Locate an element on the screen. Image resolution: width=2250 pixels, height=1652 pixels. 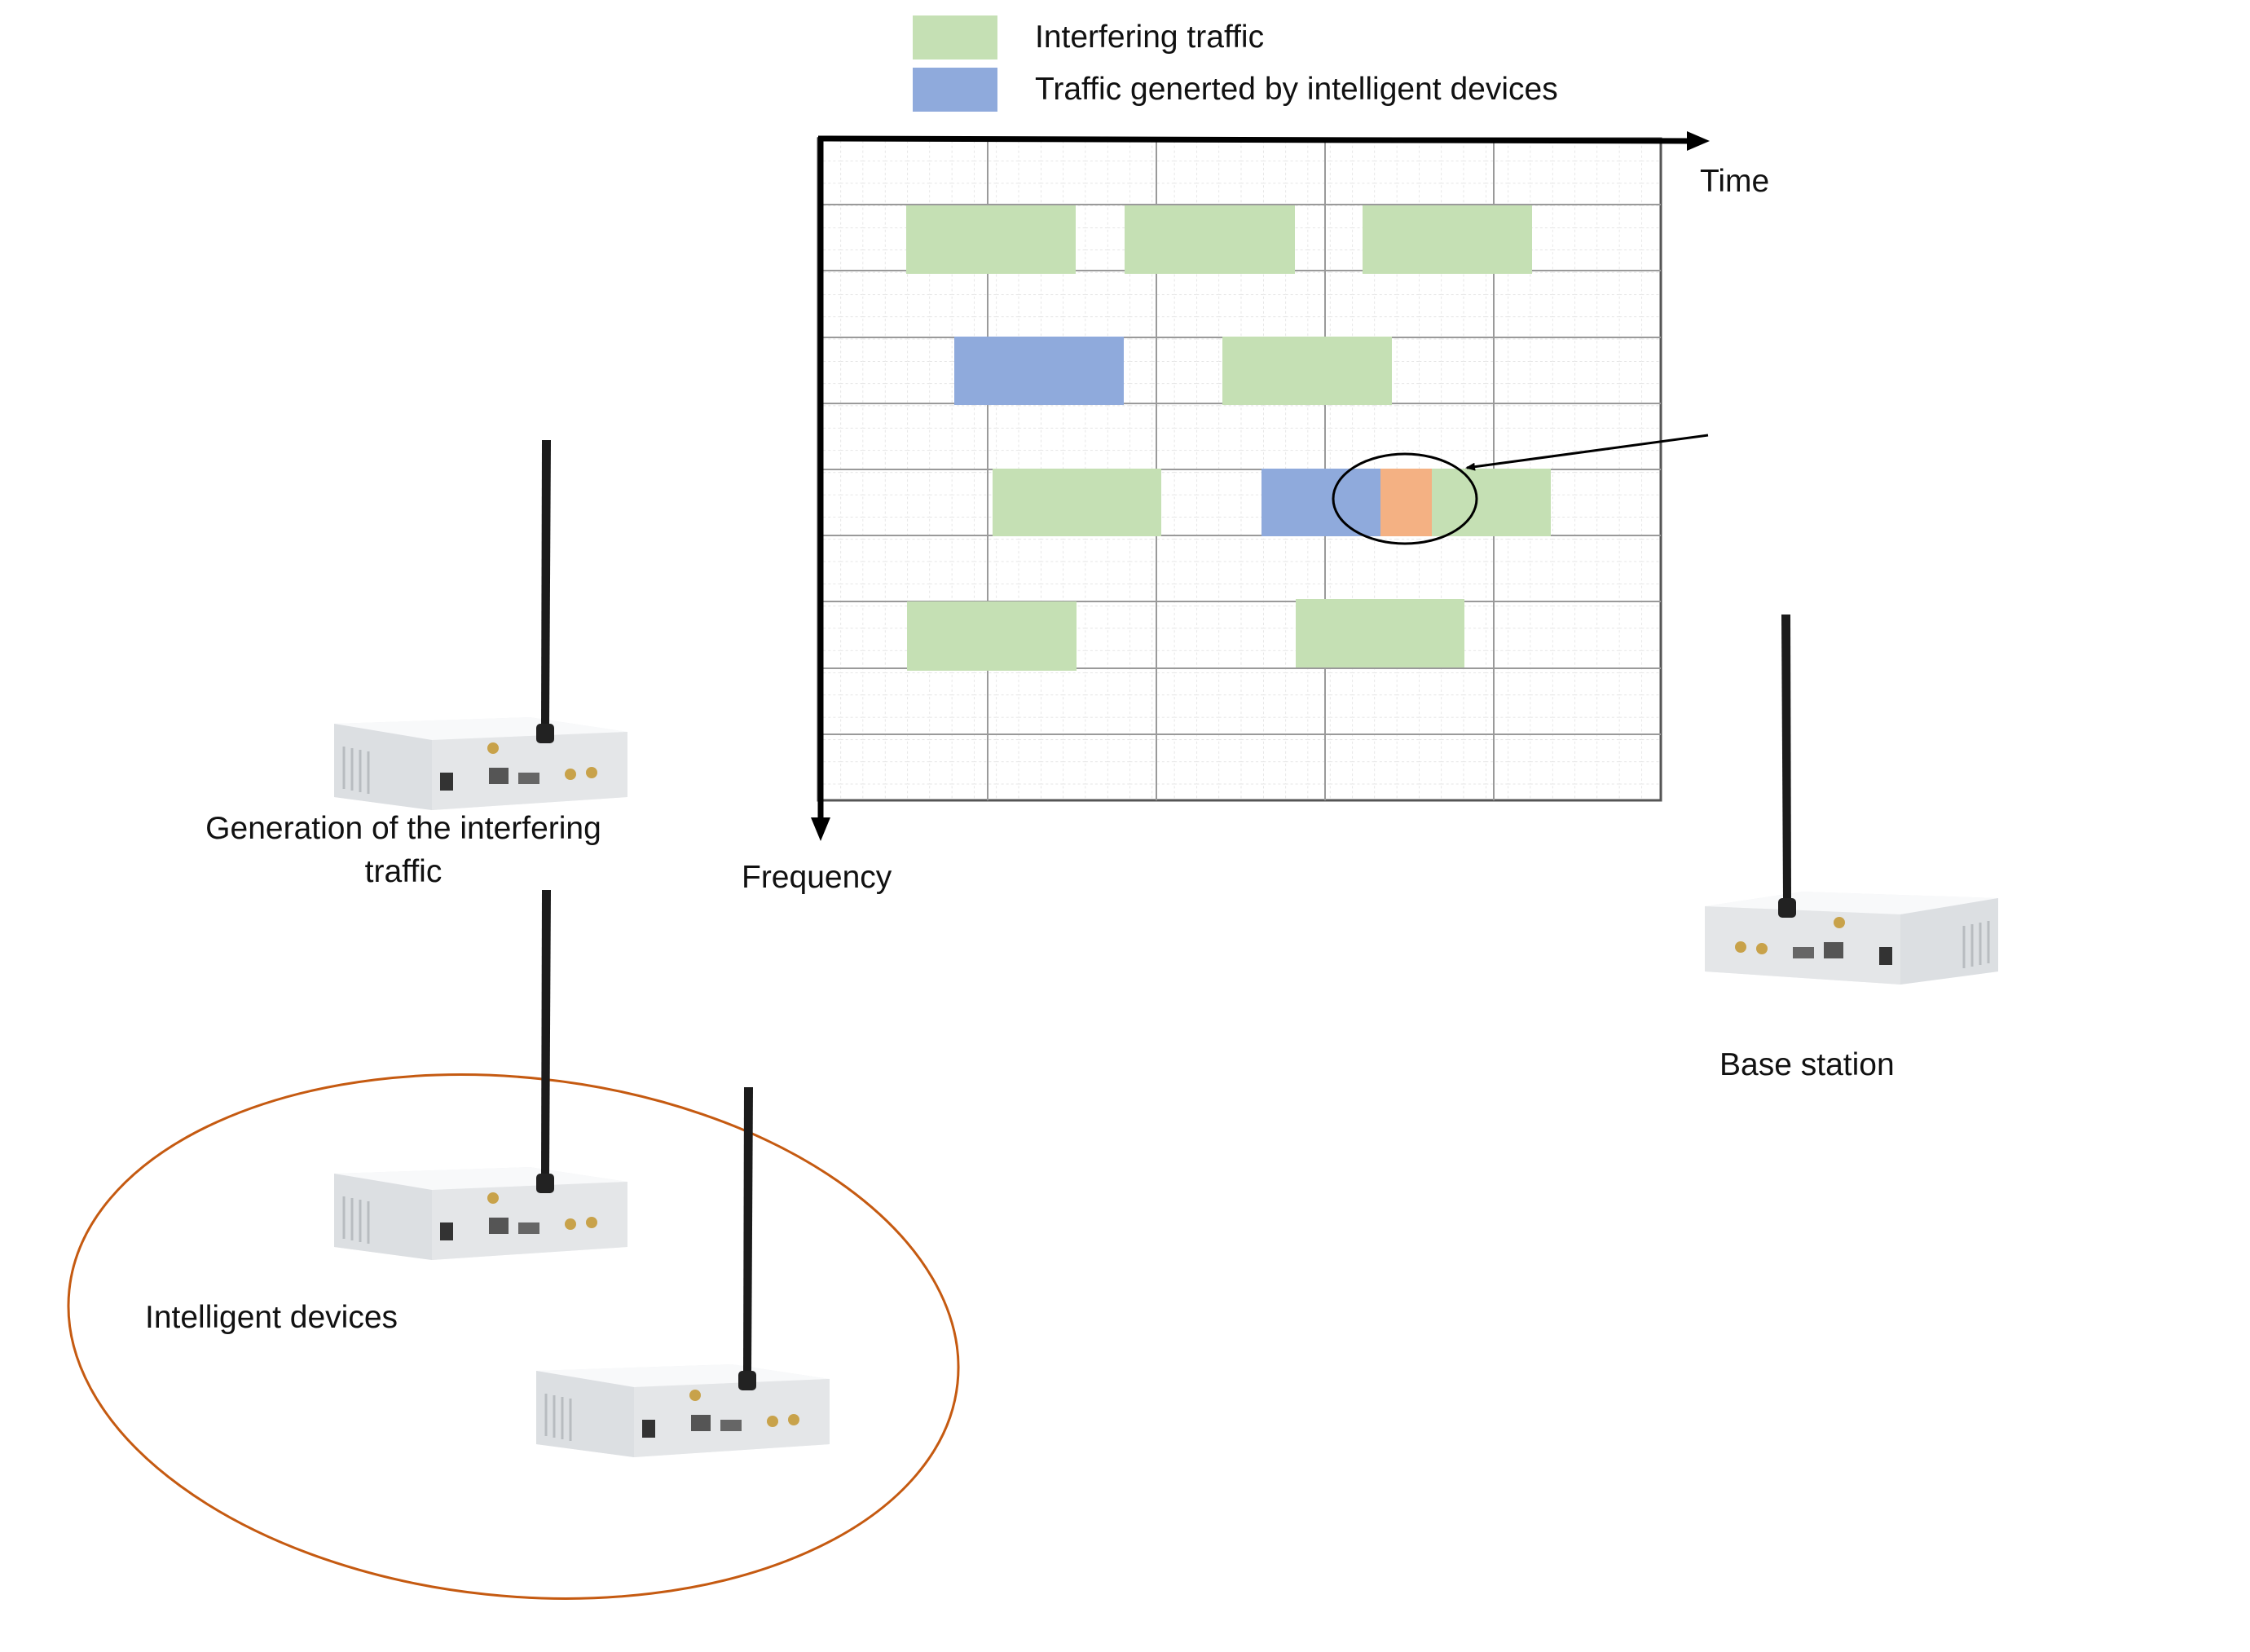
interferer-device is located at coordinates (481, 625).